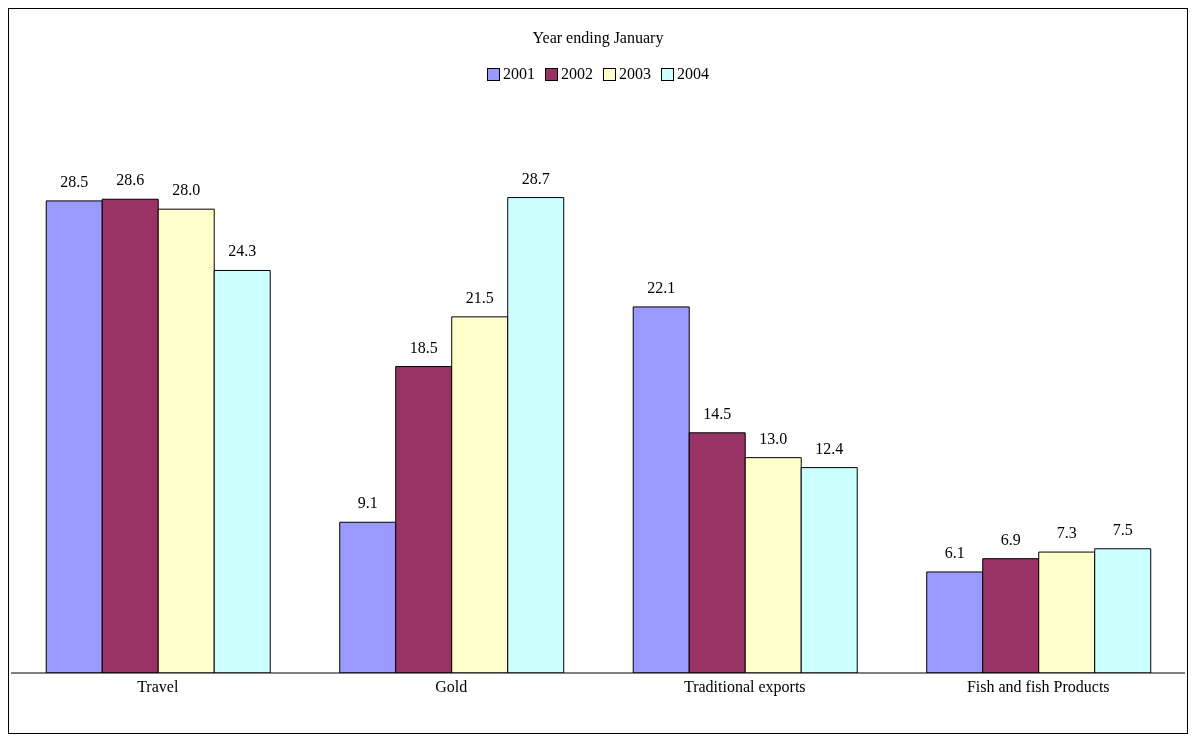 The height and width of the screenshot is (753, 1197). Describe the element at coordinates (367, 503) in the screenshot. I see `data-label: 9.1` at that location.